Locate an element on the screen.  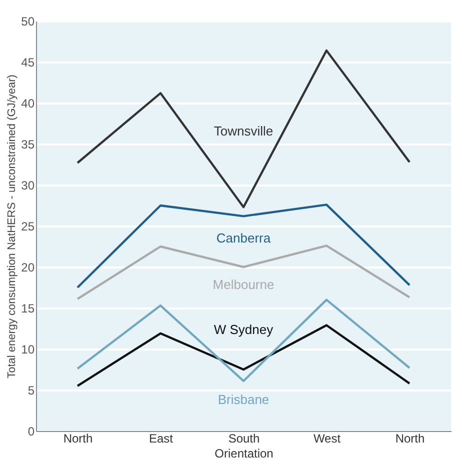
y-tick-label: 15 is located at coordinates (28, 309).